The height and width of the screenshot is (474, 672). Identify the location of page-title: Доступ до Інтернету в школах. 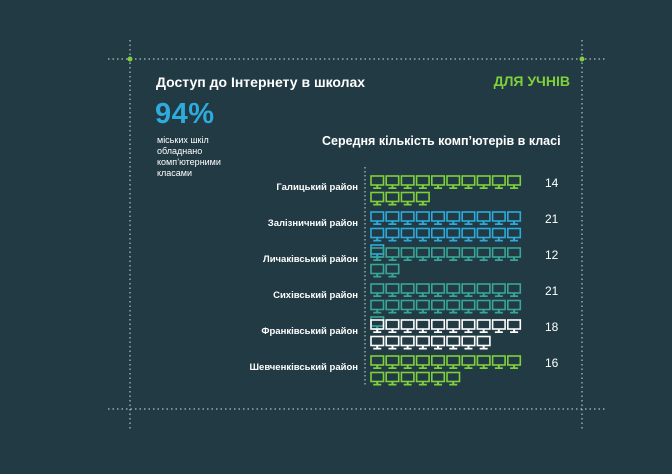
(261, 82).